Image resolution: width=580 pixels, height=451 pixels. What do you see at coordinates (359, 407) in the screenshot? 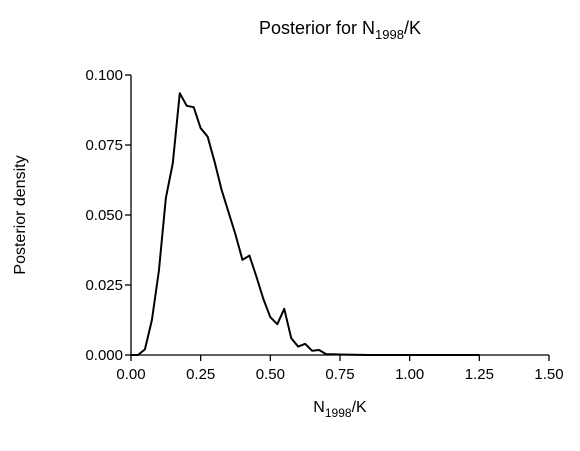
I see `x-label-text: /K` at bounding box center [359, 407].